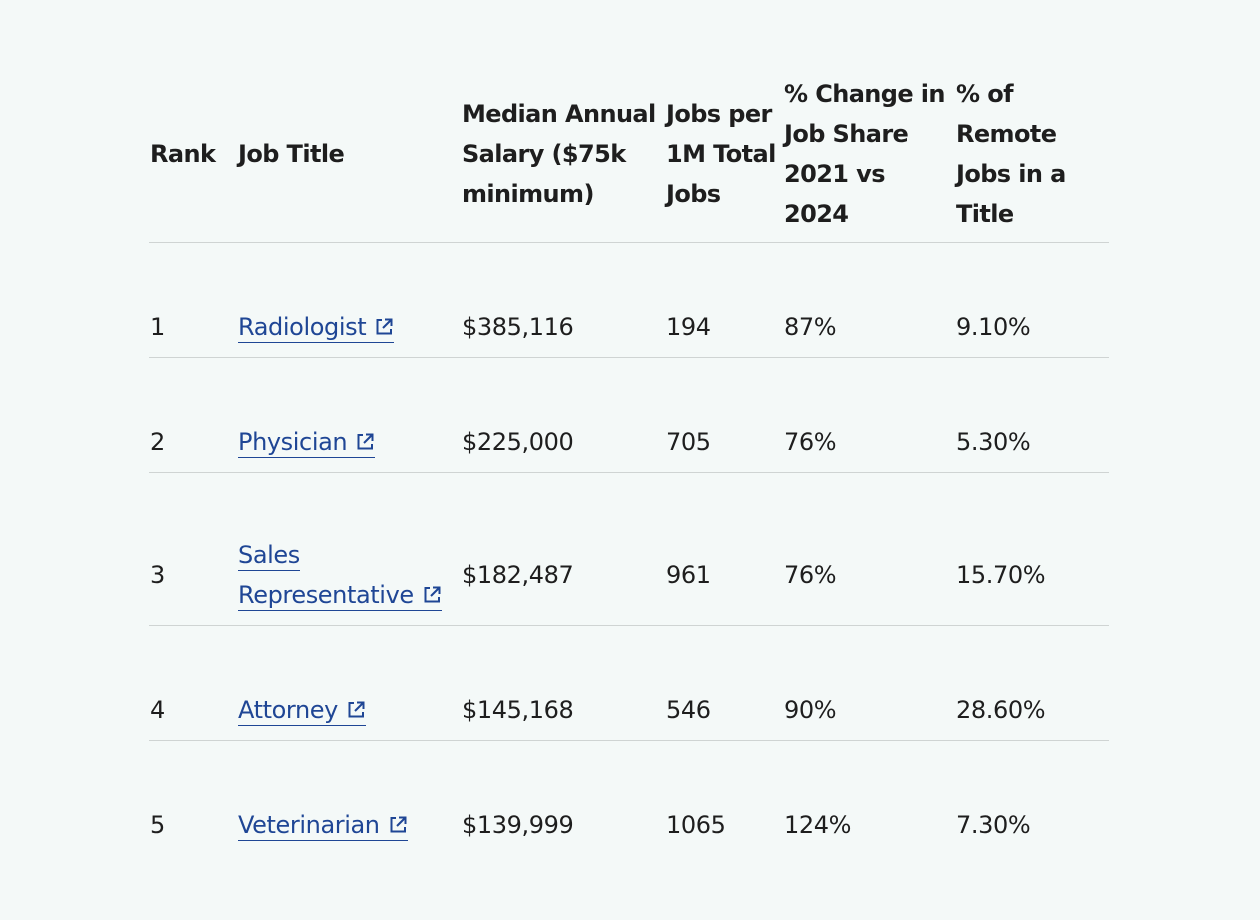 Image resolution: width=1260 pixels, height=920 pixels. I want to click on cell-rank: 5, so click(157, 825).